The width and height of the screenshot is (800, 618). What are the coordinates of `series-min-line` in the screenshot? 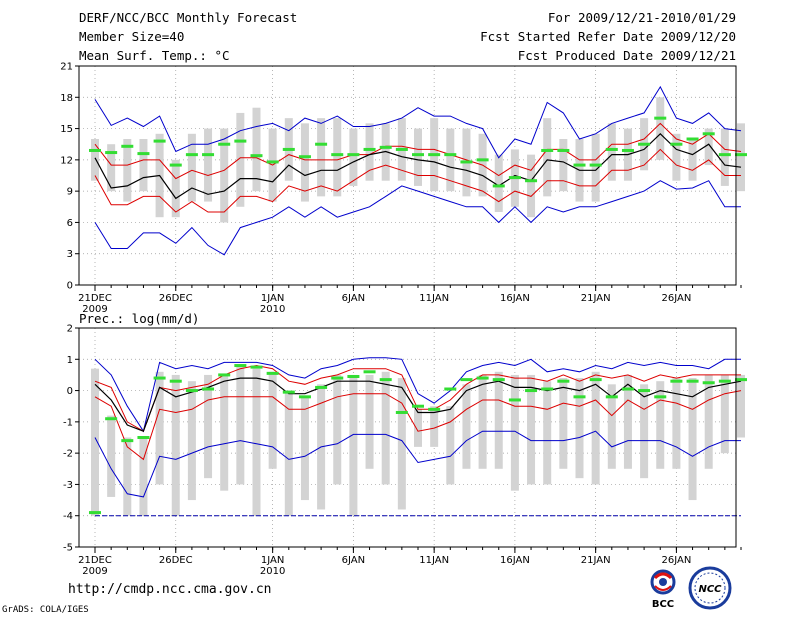 It's located at (417, 464).